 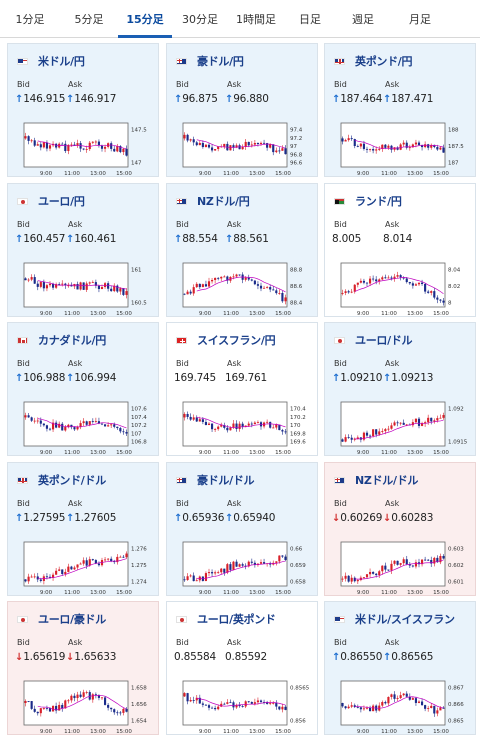 What do you see at coordinates (243, 149) in the screenshot?
I see `price-chart: 97.4 97.2 97 96.8 96.6 9:00 11:00 13:00 15:00` at bounding box center [243, 149].